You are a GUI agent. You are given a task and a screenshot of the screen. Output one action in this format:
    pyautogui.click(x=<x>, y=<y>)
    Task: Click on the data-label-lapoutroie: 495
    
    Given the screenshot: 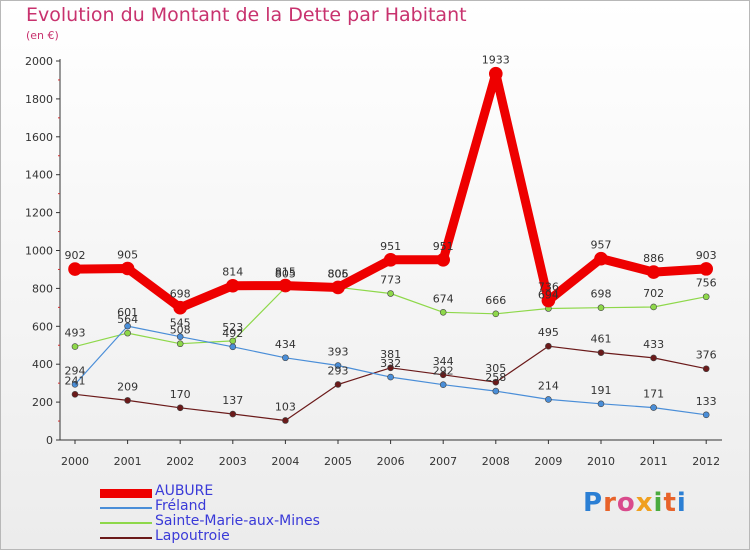 What is the action you would take?
    pyautogui.click(x=548, y=332)
    